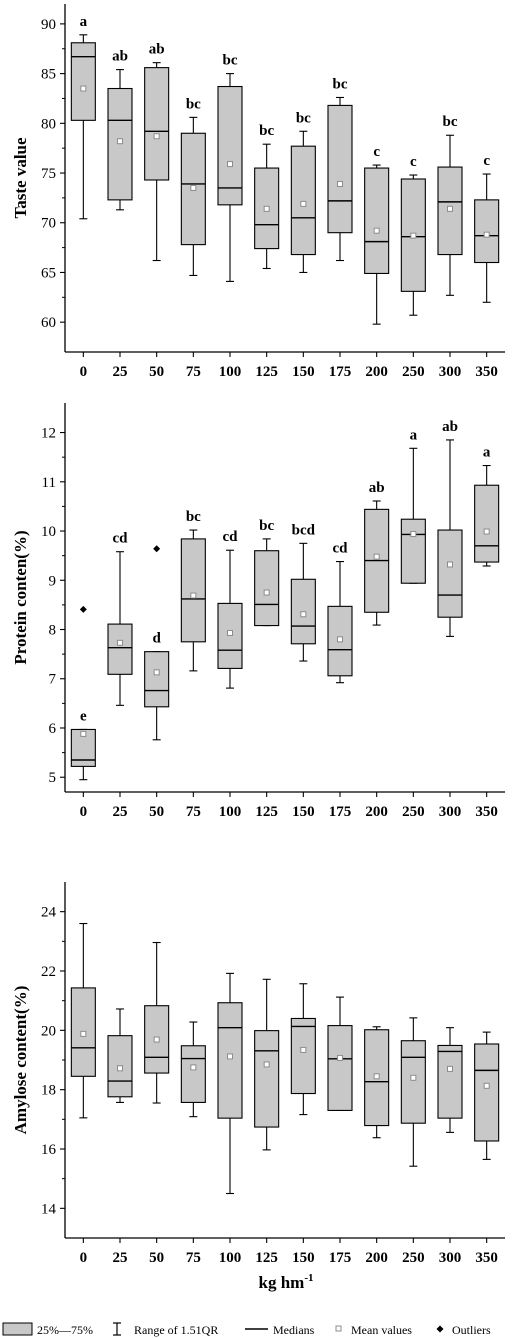 Image resolution: width=516 pixels, height=1339 pixels. Describe the element at coordinates (231, 537) in the screenshot. I see `significance-letter: cd` at that location.